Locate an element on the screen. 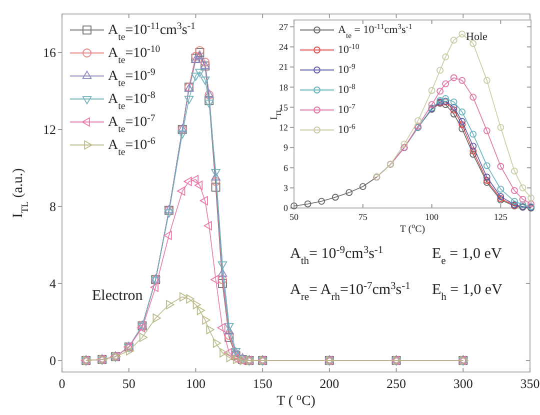  legend-label: 10$^{-8}$ is located at coordinates (347, 89).